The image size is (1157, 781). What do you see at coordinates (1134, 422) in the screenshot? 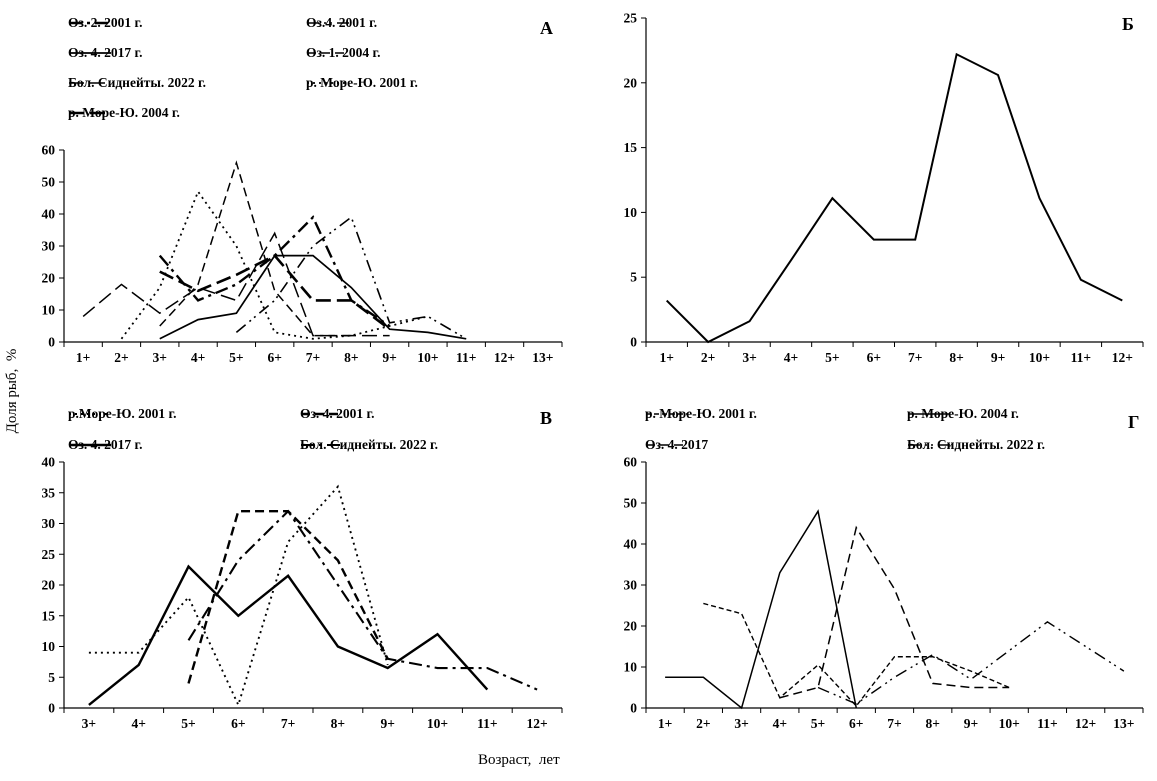
I see `panel-label-g: Г` at bounding box center [1134, 422].